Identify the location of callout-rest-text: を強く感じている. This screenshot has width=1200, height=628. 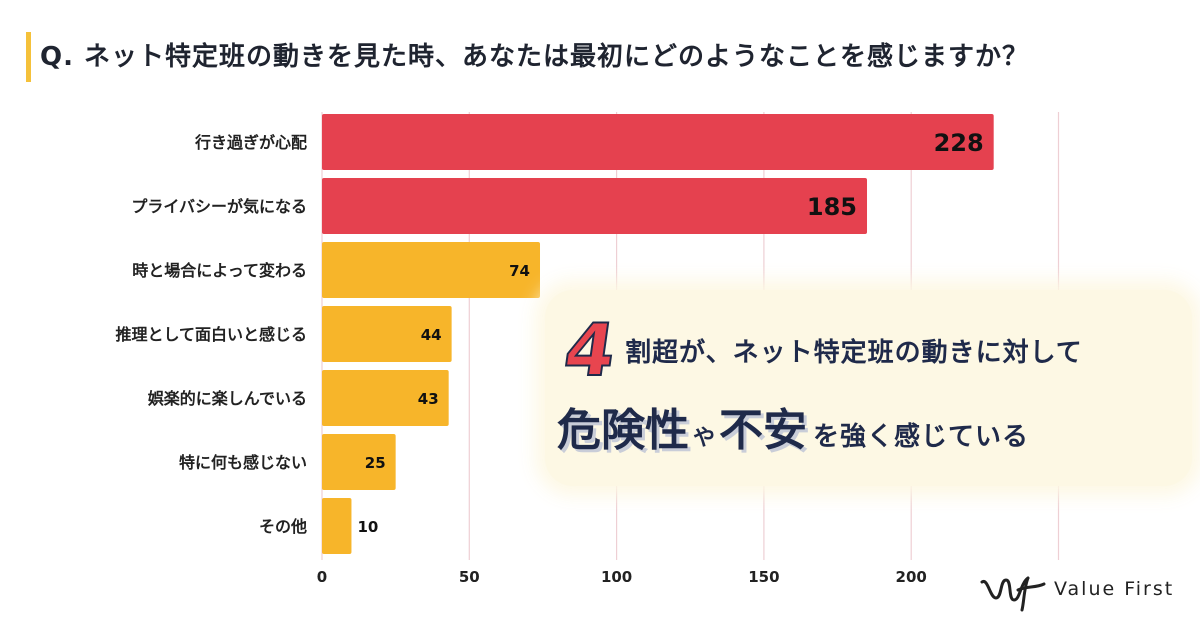
(921, 437).